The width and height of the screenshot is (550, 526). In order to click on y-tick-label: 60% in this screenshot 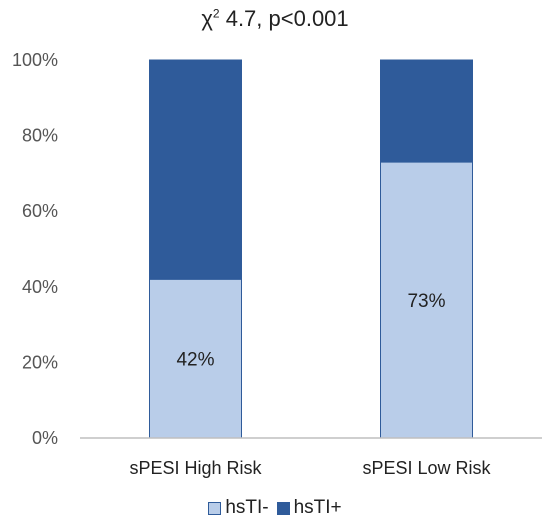, I will do `click(40, 211)`.